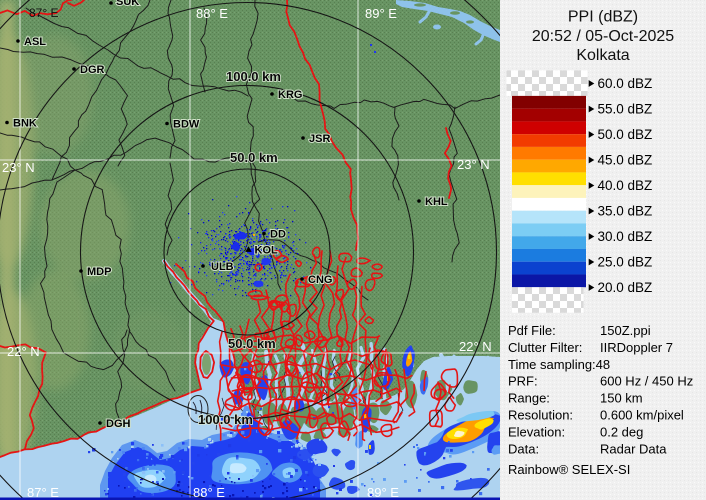  Describe the element at coordinates (625, 330) in the screenshot. I see `svg-text: 150Z.ppi` at that location.